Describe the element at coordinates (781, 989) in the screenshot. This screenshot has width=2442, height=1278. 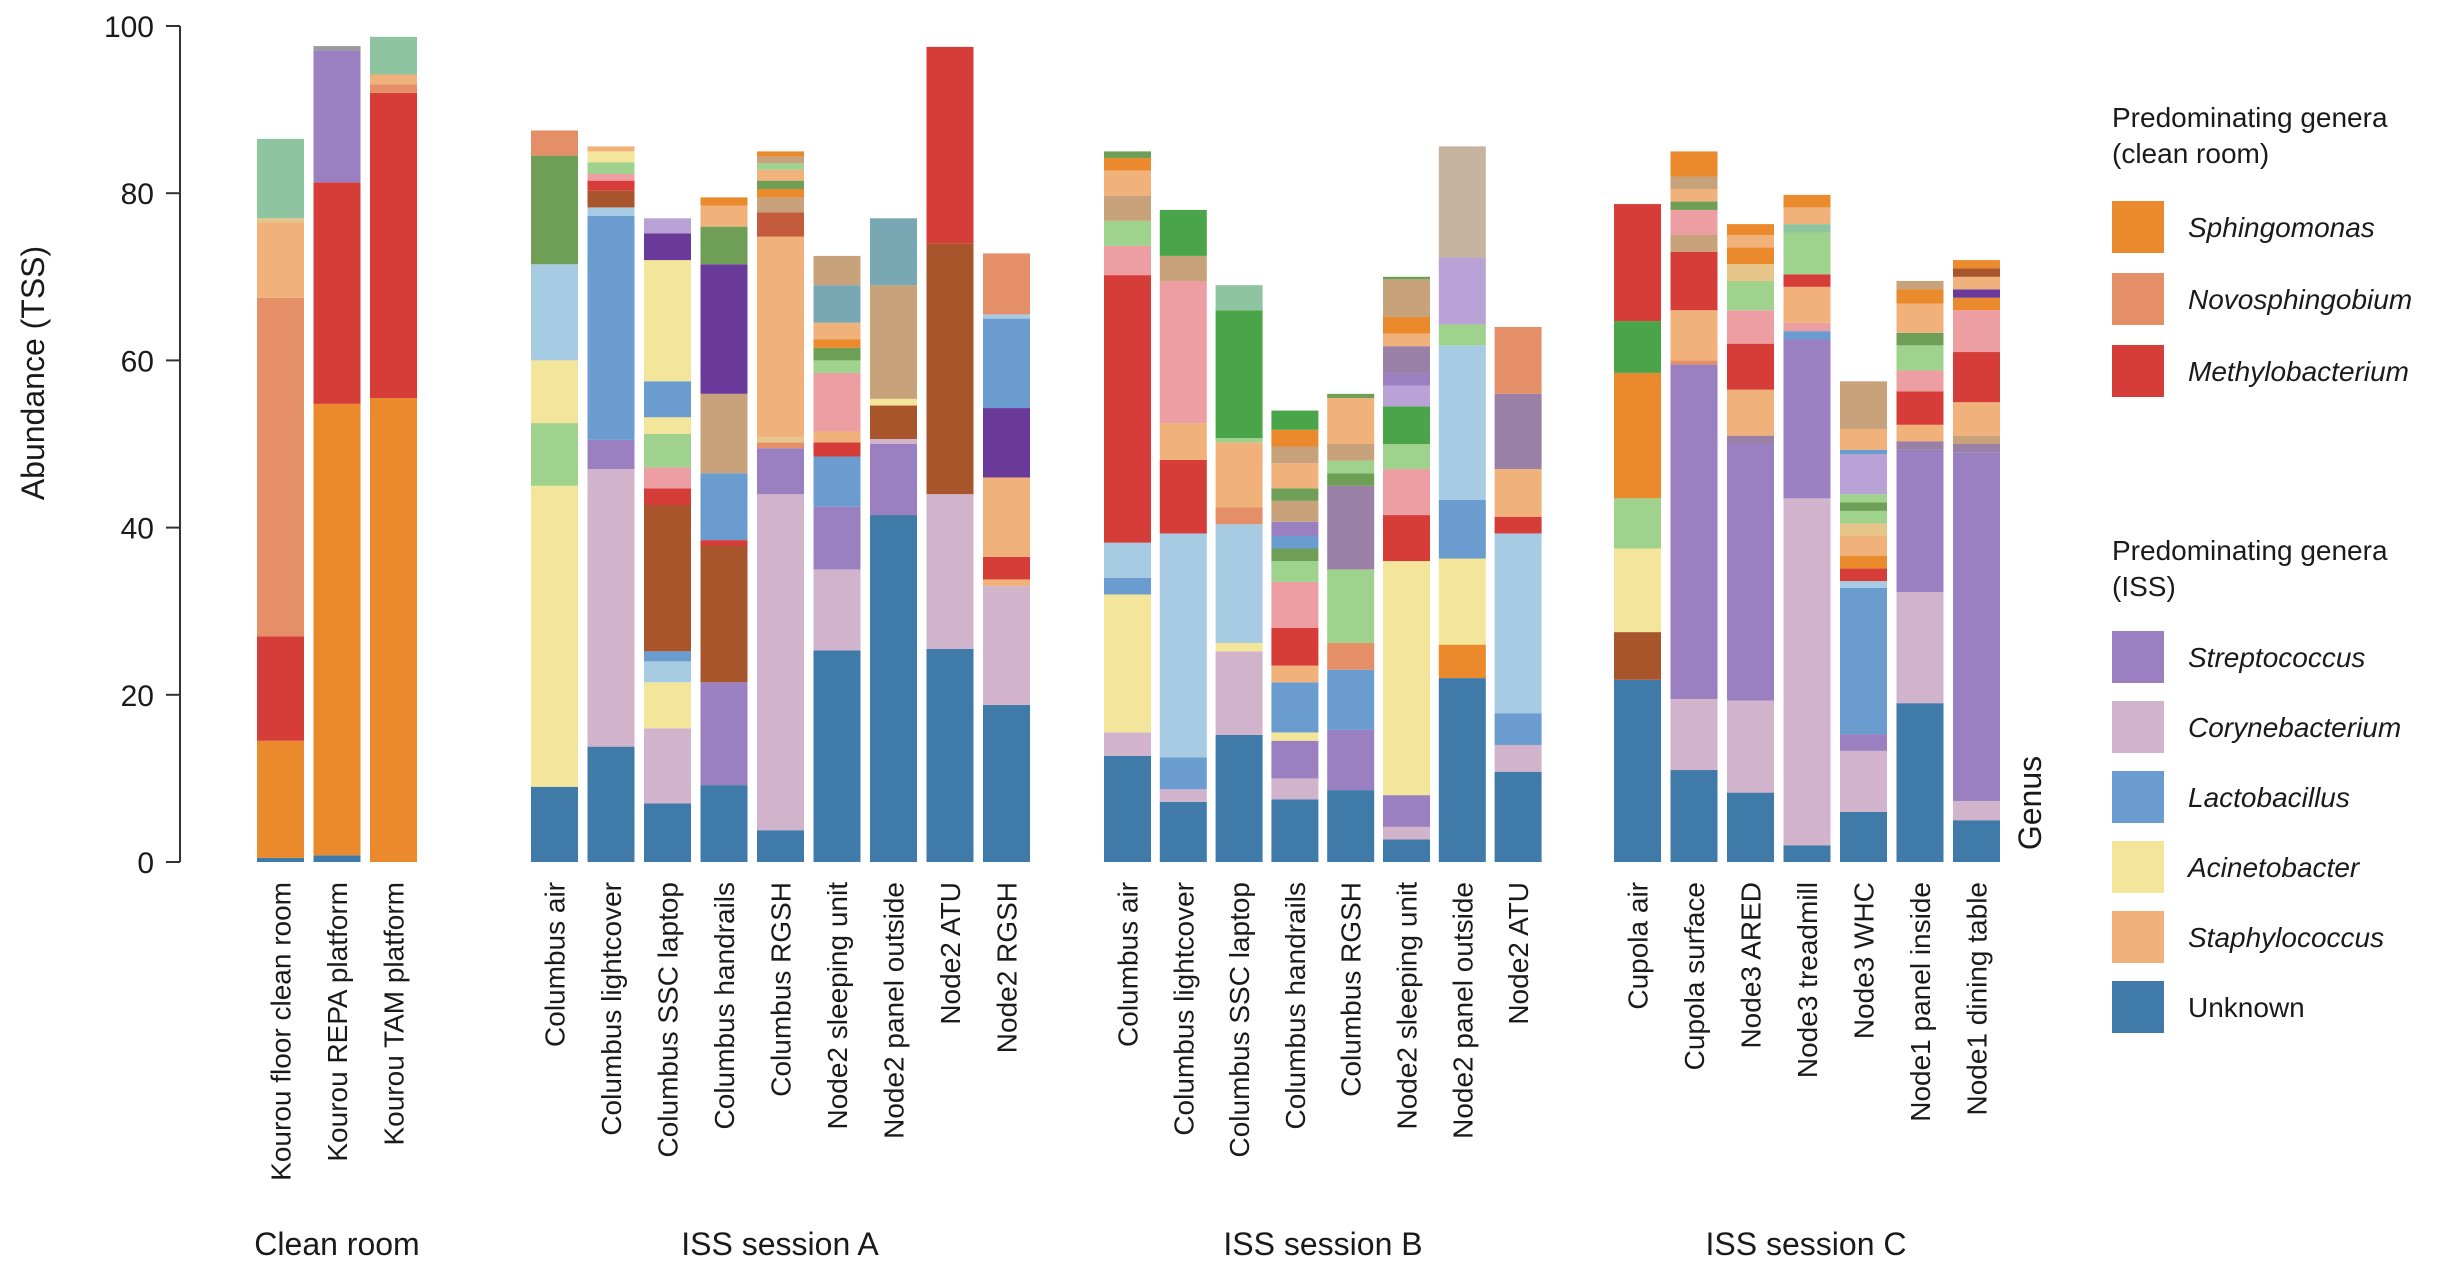
I see `x-tick-label: Columbus RGSH` at that location.